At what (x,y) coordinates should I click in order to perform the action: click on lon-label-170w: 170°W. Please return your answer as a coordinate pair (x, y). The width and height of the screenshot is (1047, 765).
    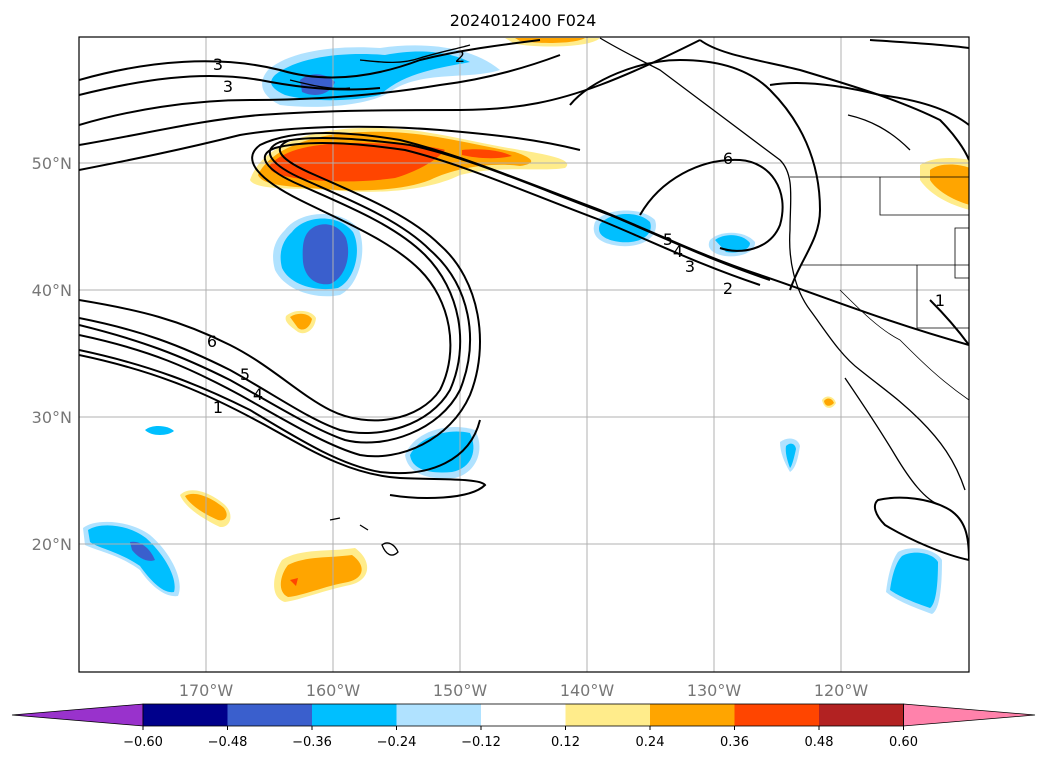
    Looking at the image, I should click on (206, 690).